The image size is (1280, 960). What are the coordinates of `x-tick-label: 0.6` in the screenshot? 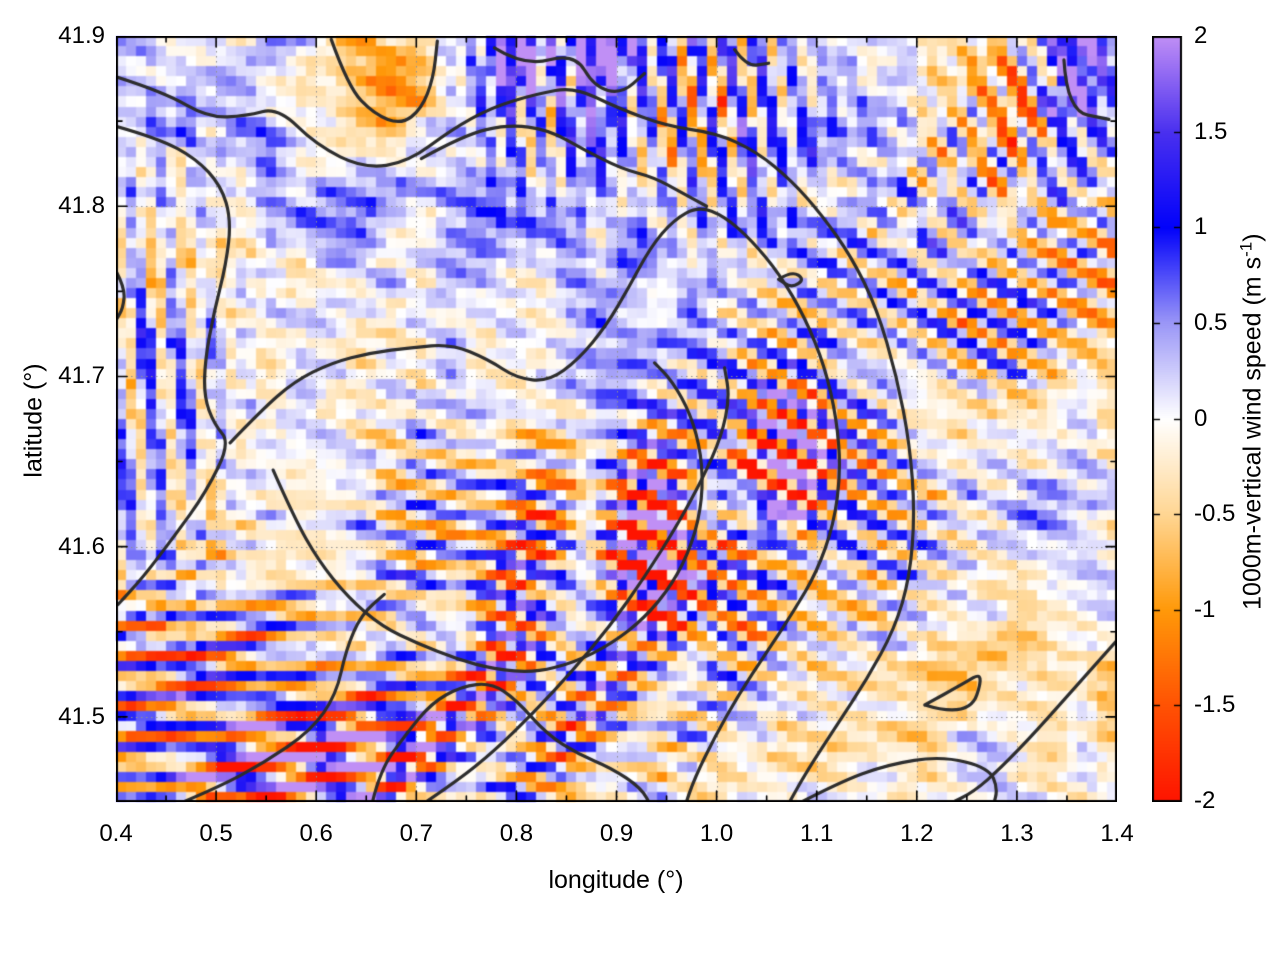 It's located at (316, 833).